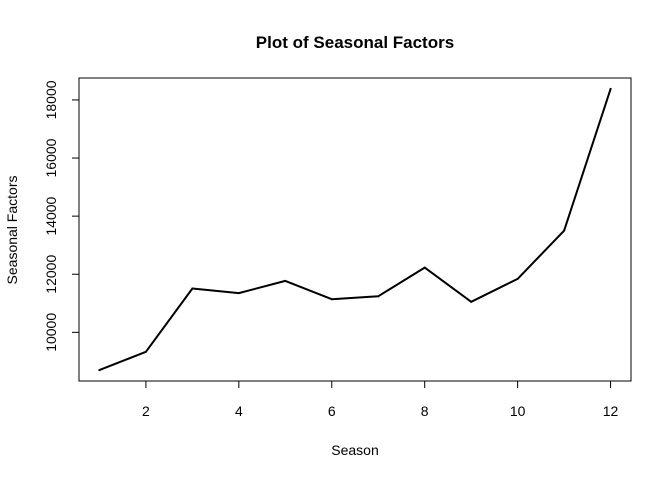 This screenshot has width=672, height=480. Describe the element at coordinates (611, 411) in the screenshot. I see `x-tick-label: 12` at that location.